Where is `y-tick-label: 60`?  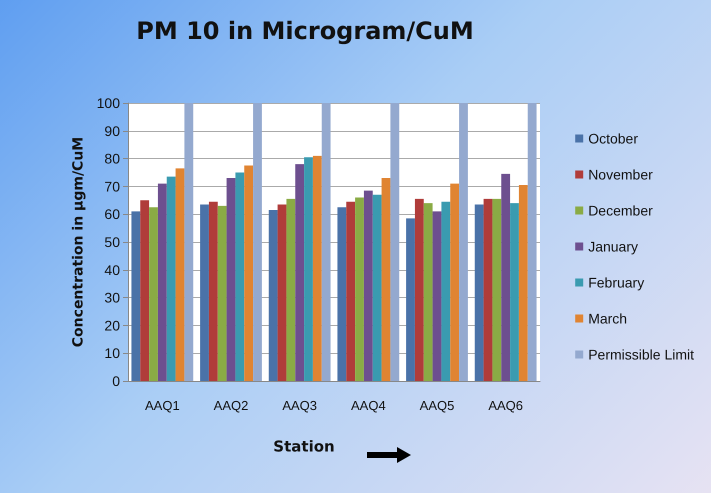 y-tick-label: 60 is located at coordinates (112, 214).